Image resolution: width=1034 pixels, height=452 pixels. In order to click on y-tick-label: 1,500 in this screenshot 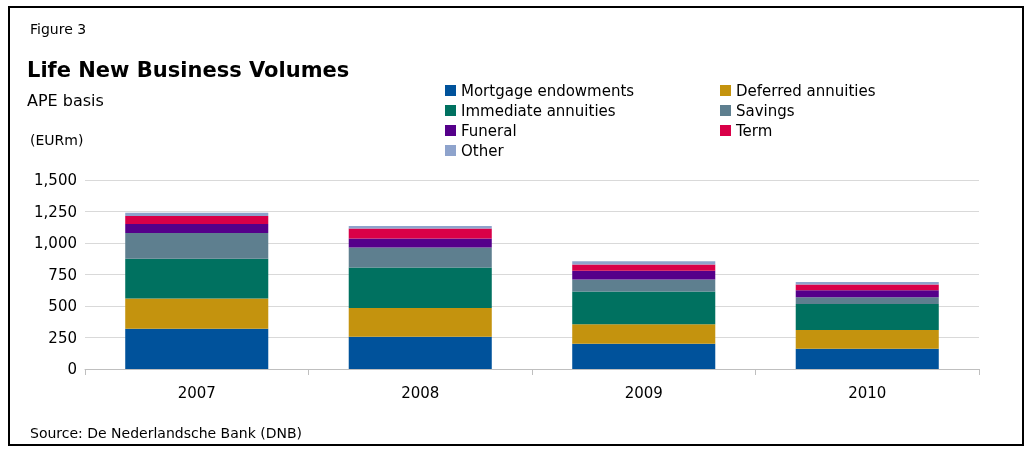, I will do `click(55, 180)`.